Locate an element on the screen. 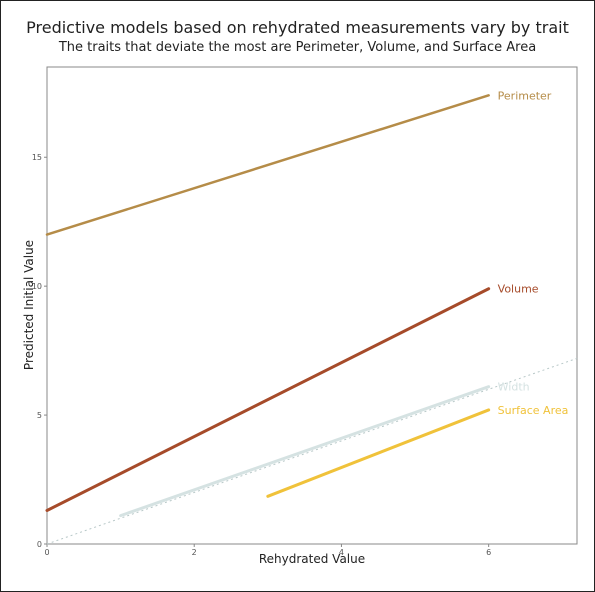  series-label-volume: Volume is located at coordinates (518, 289).